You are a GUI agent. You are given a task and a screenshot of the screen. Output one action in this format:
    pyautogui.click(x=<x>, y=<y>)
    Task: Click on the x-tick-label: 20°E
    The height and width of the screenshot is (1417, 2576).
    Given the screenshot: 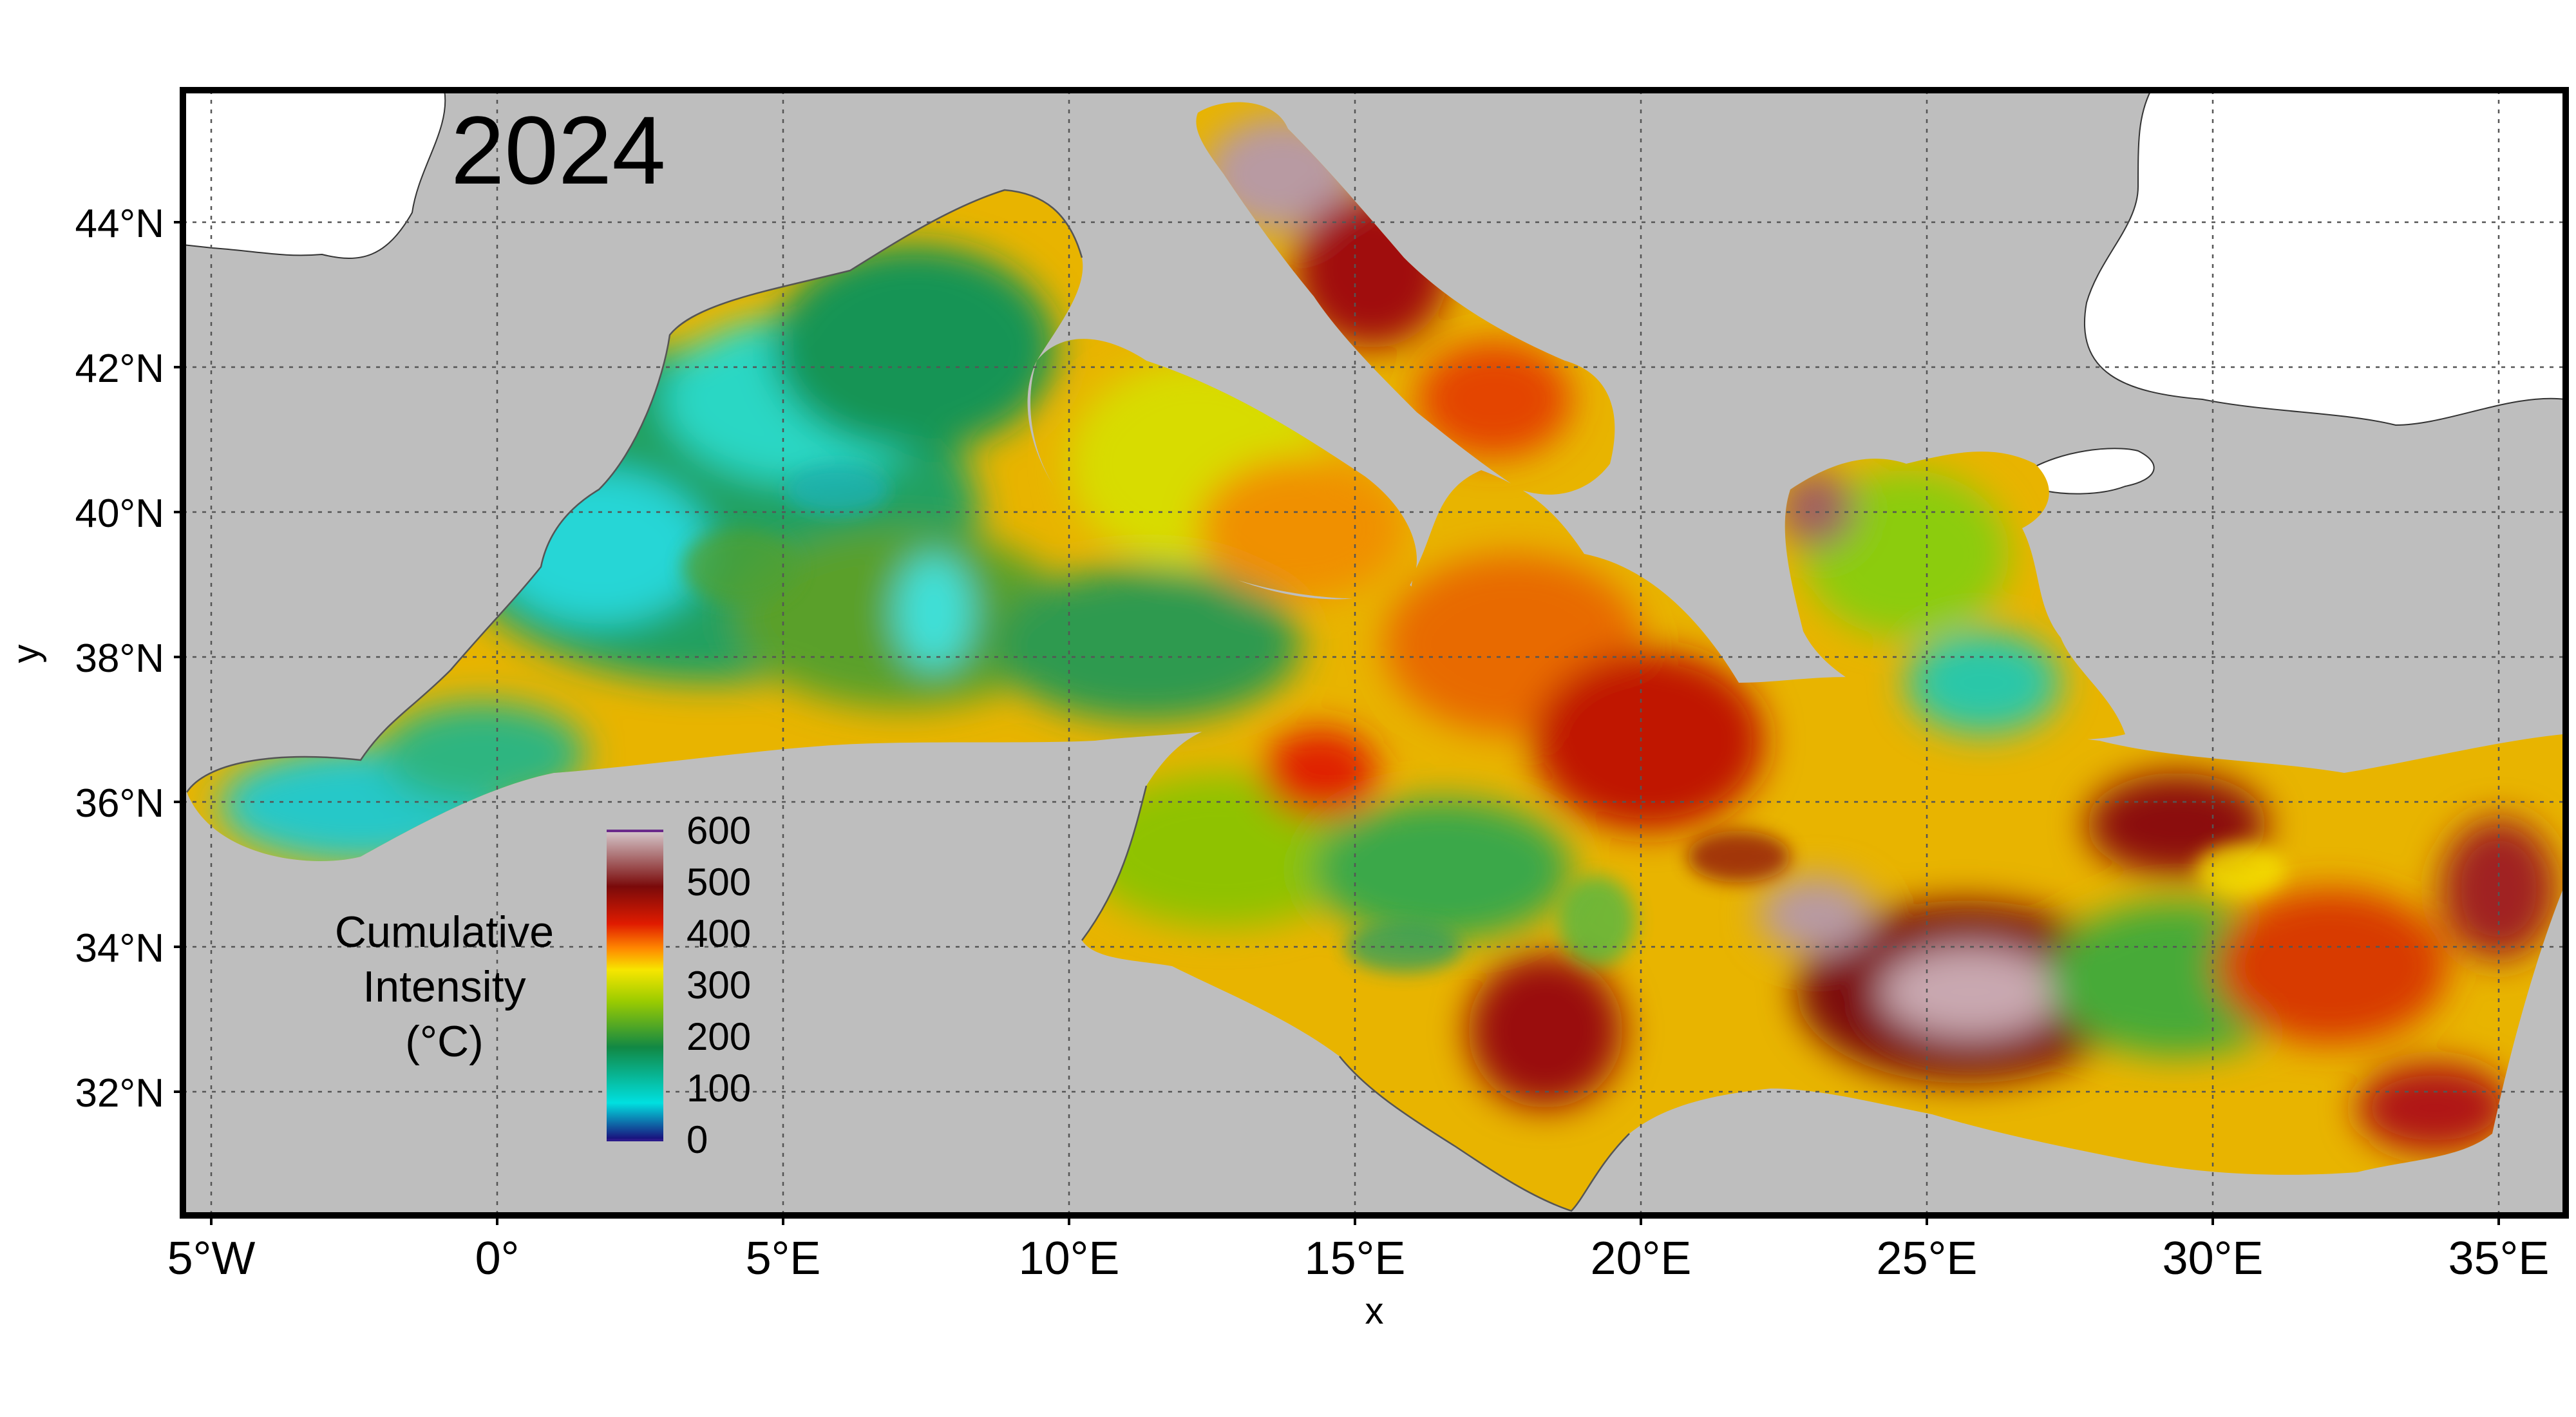 What is the action you would take?
    pyautogui.click(x=1642, y=1258)
    